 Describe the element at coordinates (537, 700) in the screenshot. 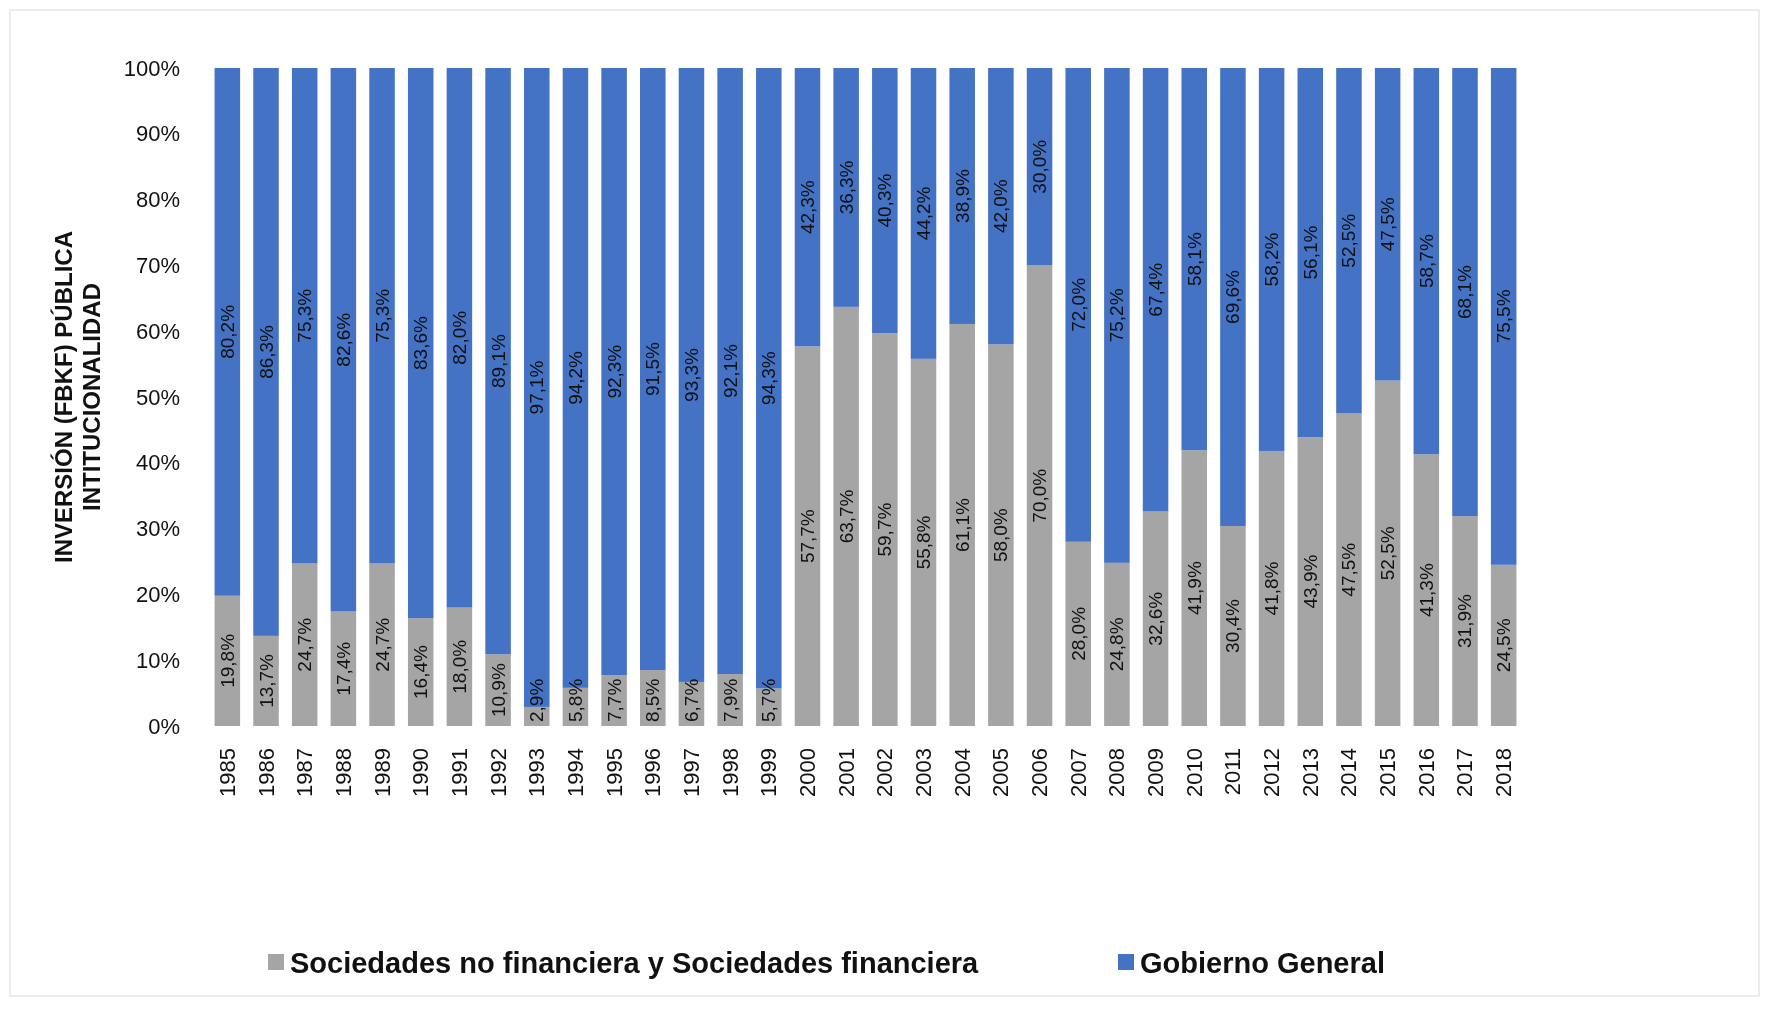

I see `data-label: 2,9%` at that location.